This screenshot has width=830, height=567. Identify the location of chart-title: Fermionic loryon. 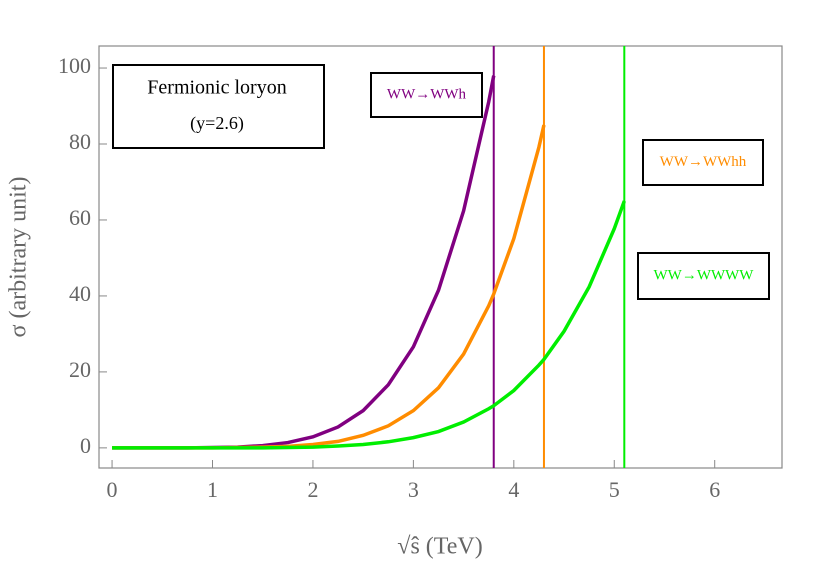
(216, 88).